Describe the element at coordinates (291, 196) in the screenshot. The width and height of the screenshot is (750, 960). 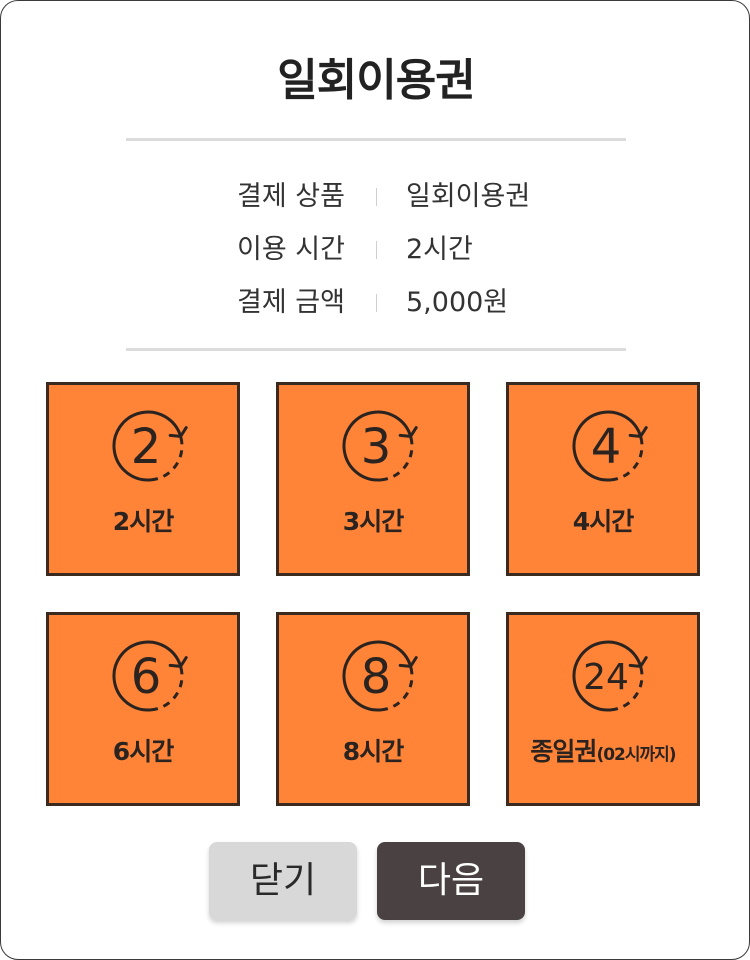
I see `summary-label: 결제 상품` at that location.